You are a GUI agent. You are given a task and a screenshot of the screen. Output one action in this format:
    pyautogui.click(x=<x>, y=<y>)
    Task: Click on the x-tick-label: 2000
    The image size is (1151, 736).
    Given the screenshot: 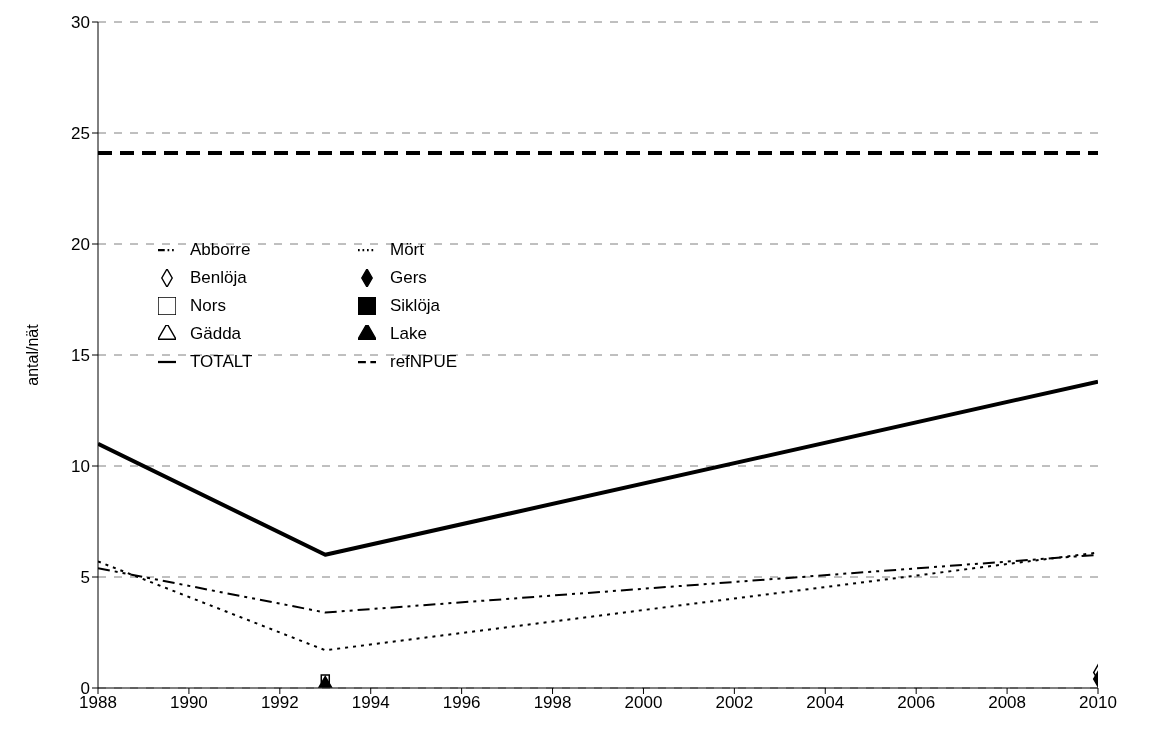 What is the action you would take?
    pyautogui.click(x=643, y=703)
    